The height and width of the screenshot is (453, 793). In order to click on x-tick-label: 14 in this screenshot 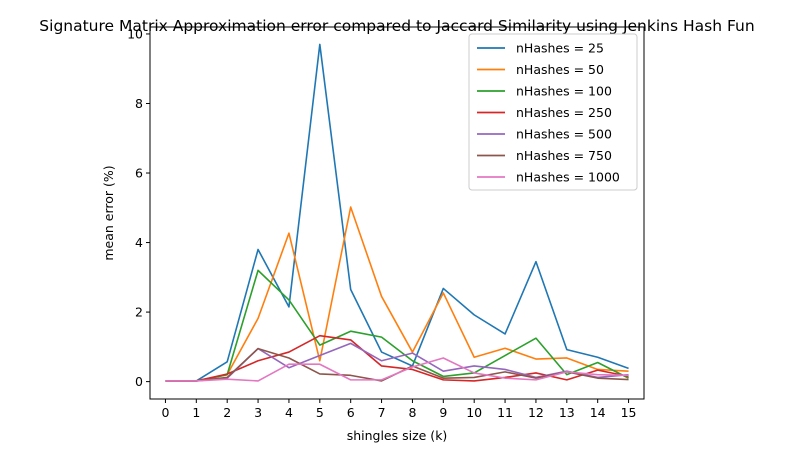, I will do `click(598, 412)`.